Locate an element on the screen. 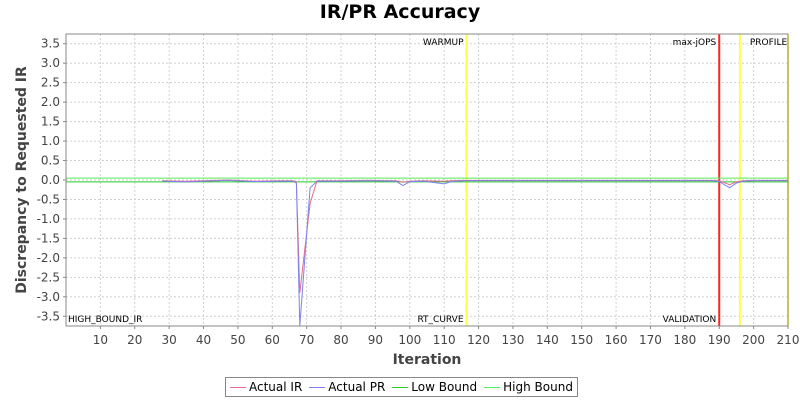 The width and height of the screenshot is (800, 400). legend-item-actual-ir: Actual IR is located at coordinates (266, 387).